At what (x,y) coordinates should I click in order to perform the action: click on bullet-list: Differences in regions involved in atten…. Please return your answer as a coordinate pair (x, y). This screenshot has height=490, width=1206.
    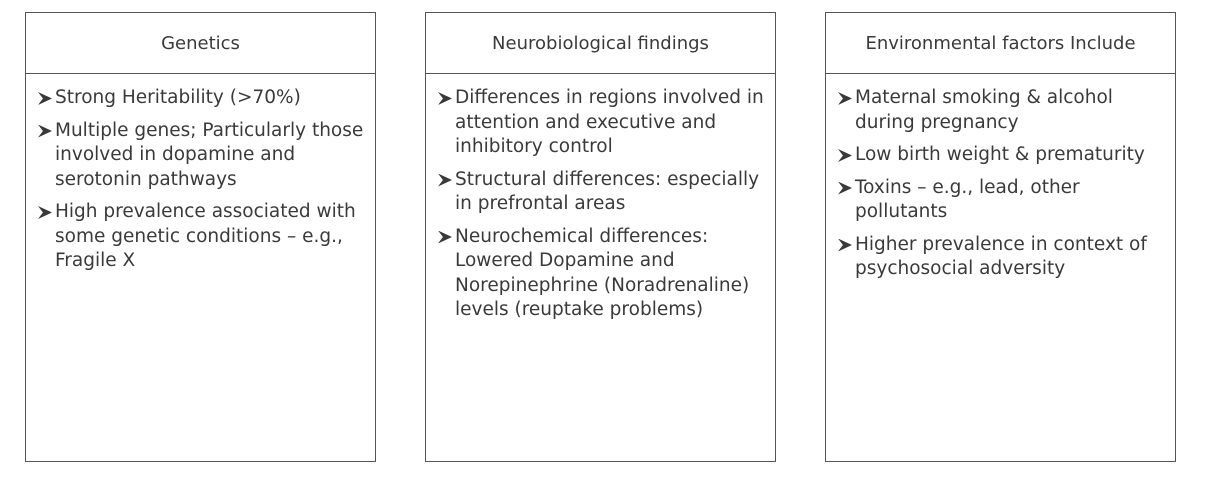
    Looking at the image, I should click on (600, 198).